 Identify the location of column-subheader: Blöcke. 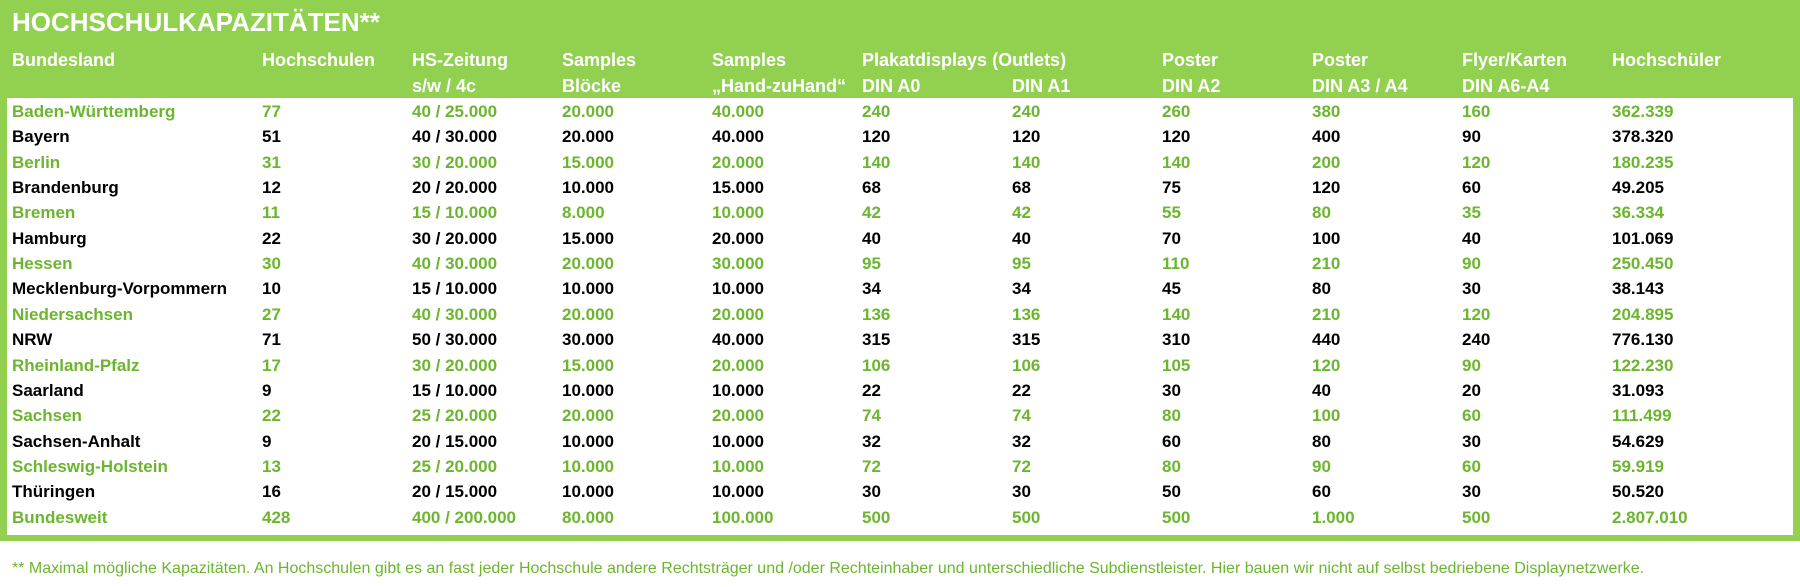
(592, 86).